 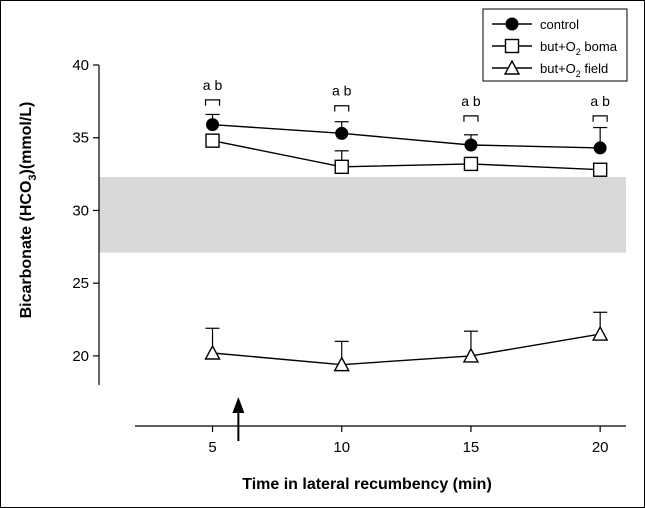 What do you see at coordinates (574, 70) in the screenshot?
I see `legend-label: but+O2 field` at bounding box center [574, 70].